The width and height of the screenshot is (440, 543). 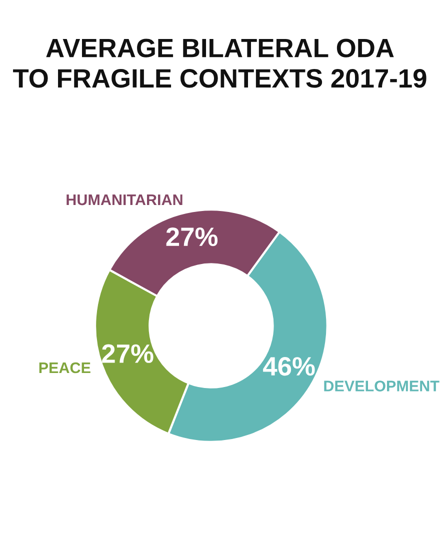 What do you see at coordinates (124, 200) in the screenshot?
I see `slice-label: HUMANITARIAN` at bounding box center [124, 200].